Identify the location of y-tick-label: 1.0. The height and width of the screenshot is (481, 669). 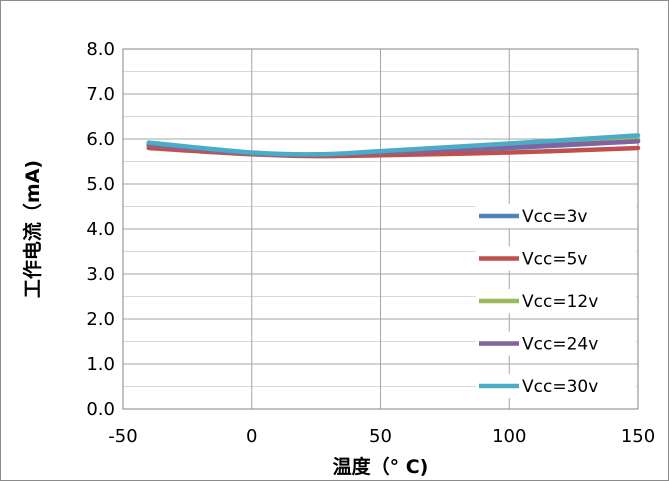
(100, 364).